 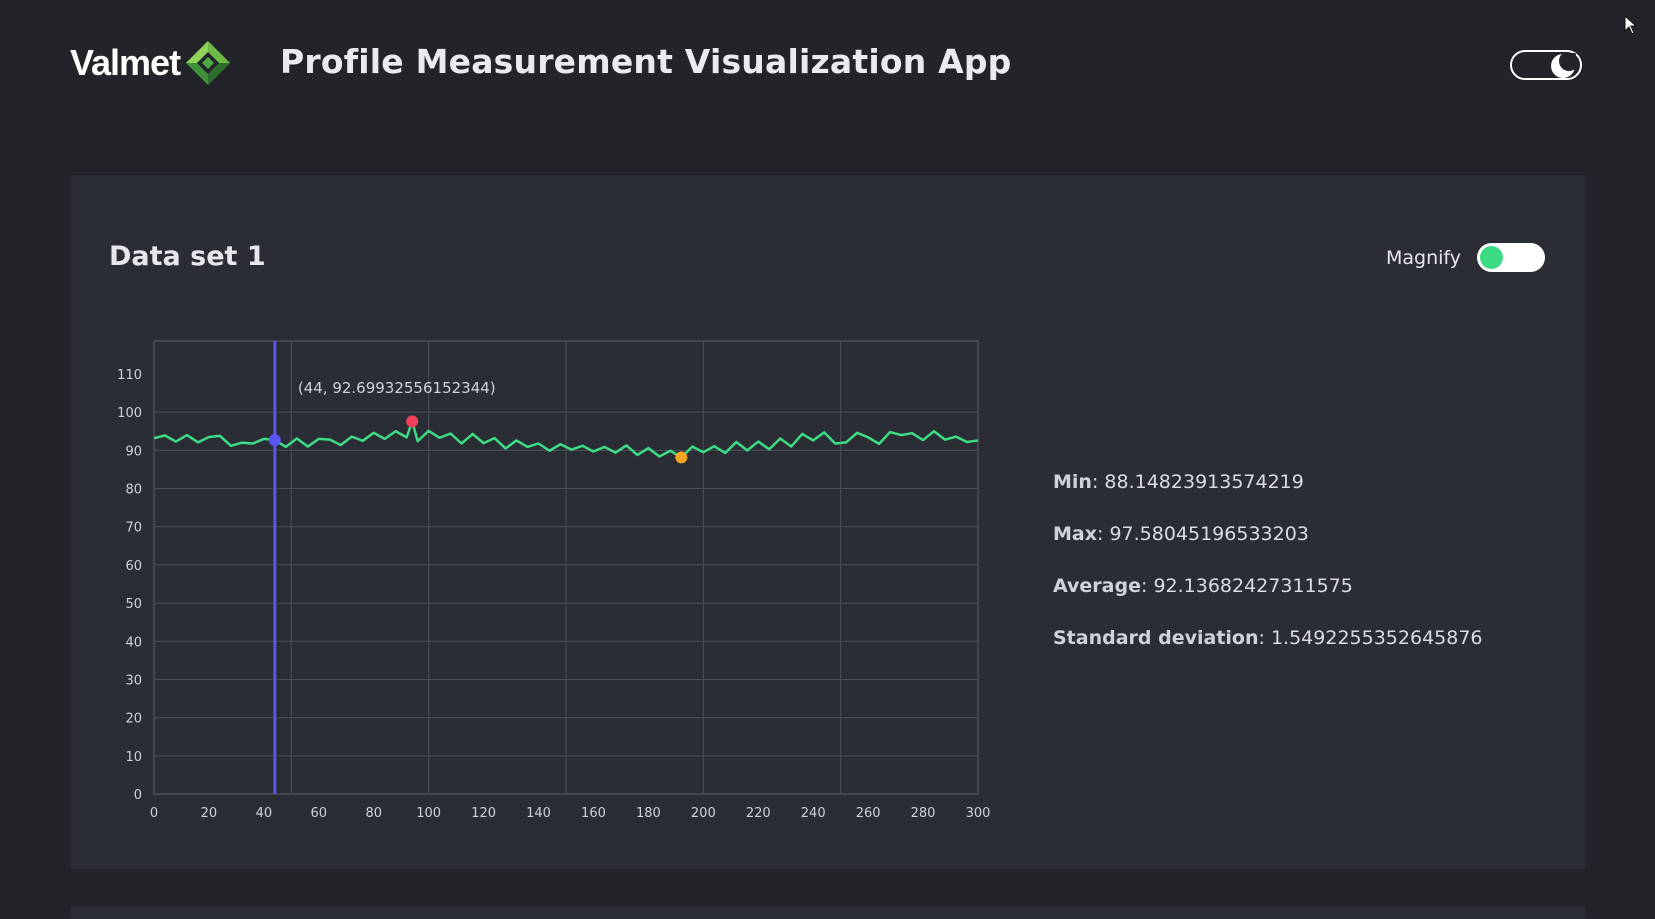 What do you see at coordinates (208, 63) in the screenshot?
I see `logo-mark-icon` at bounding box center [208, 63].